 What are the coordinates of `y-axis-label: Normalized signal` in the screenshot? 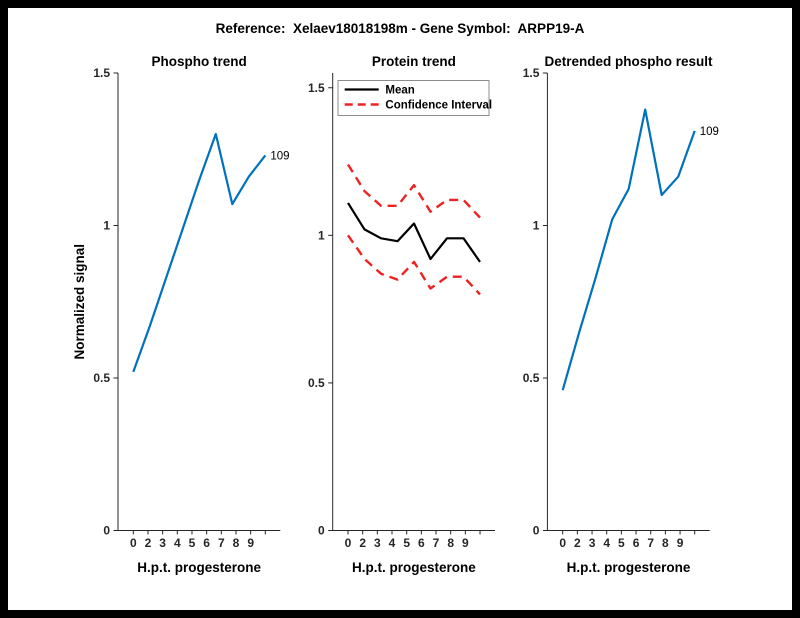 It's located at (79, 302).